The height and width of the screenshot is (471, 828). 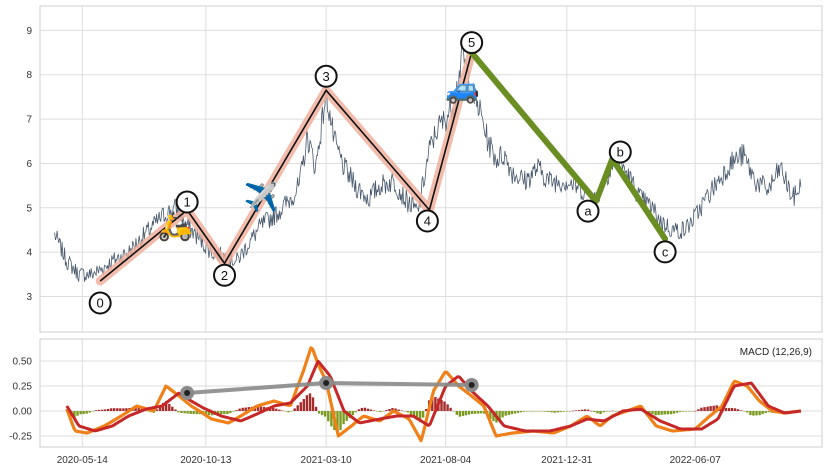 What do you see at coordinates (187, 202) in the screenshot?
I see `wave-label-1: 1` at bounding box center [187, 202].